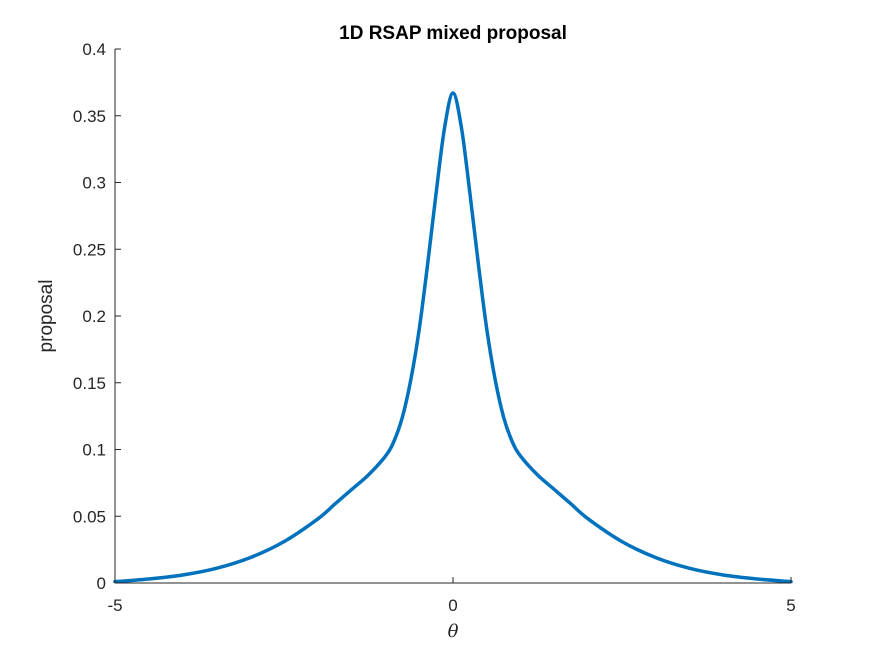  I want to click on x-tick-label: 5, so click(790, 605).